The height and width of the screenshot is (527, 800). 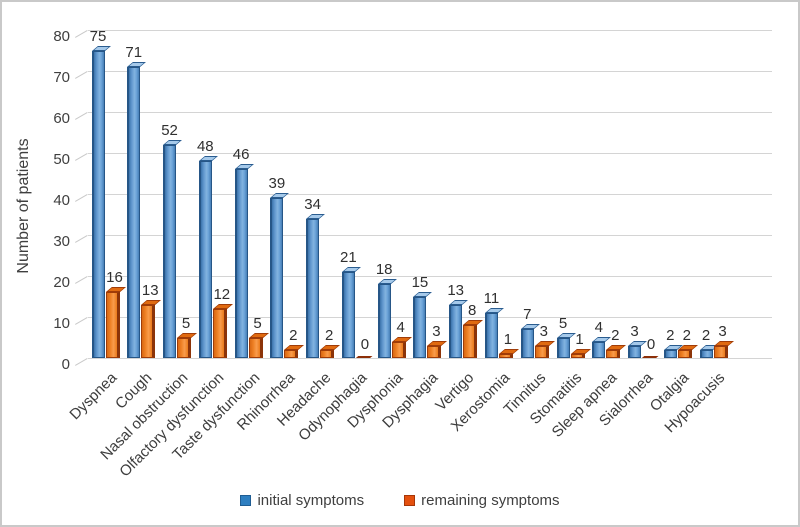 What do you see at coordinates (134, 52) in the screenshot?
I see `value-label-initial-symptoms: 71` at bounding box center [134, 52].